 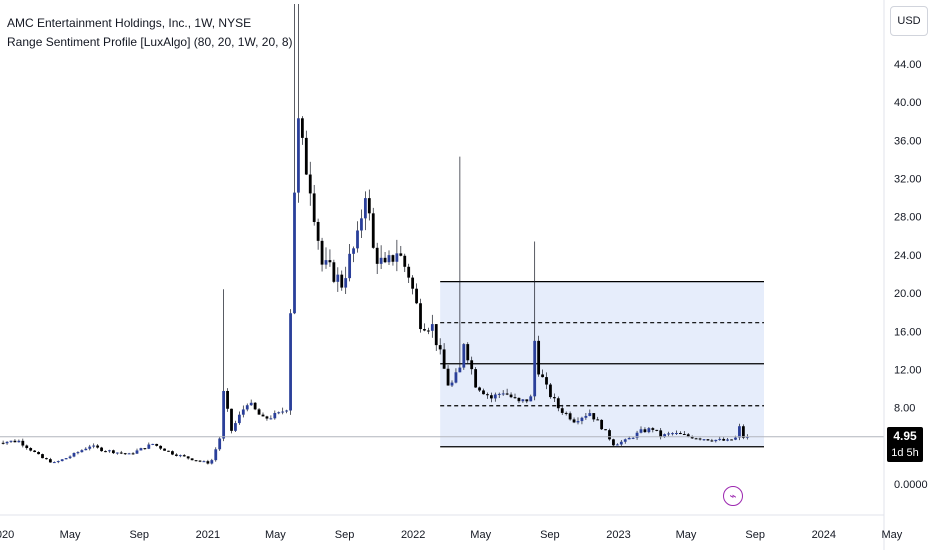 What do you see at coordinates (908, 218) in the screenshot?
I see `y-tick-label: 28.00` at bounding box center [908, 218].